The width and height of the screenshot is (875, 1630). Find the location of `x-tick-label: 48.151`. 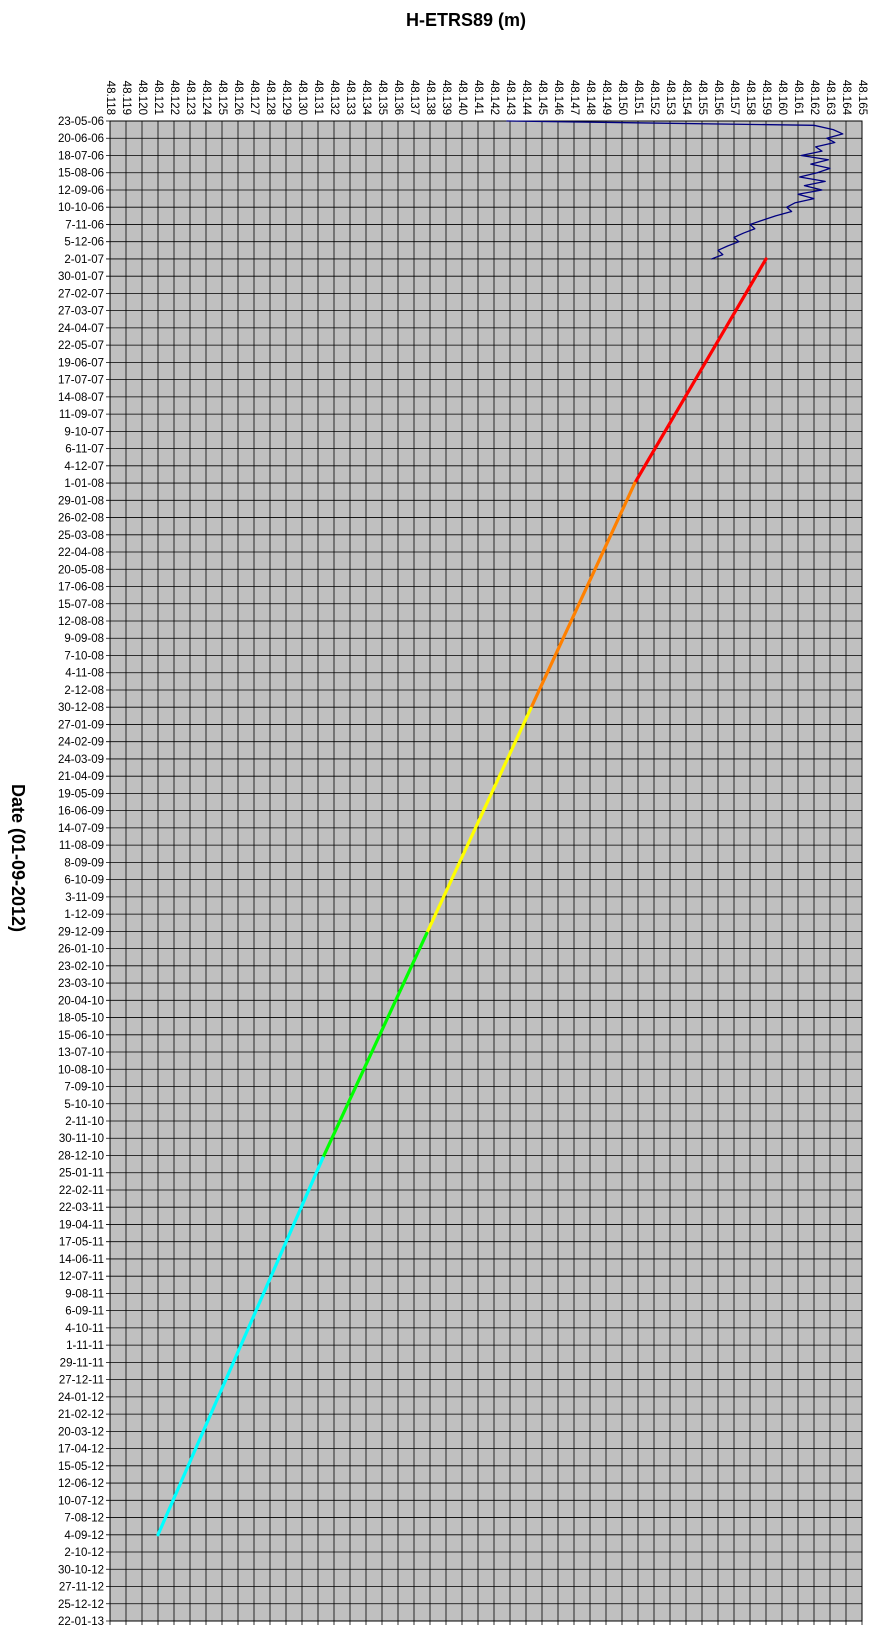

x-tick-label: 48.151 is located at coordinates (638, 97).